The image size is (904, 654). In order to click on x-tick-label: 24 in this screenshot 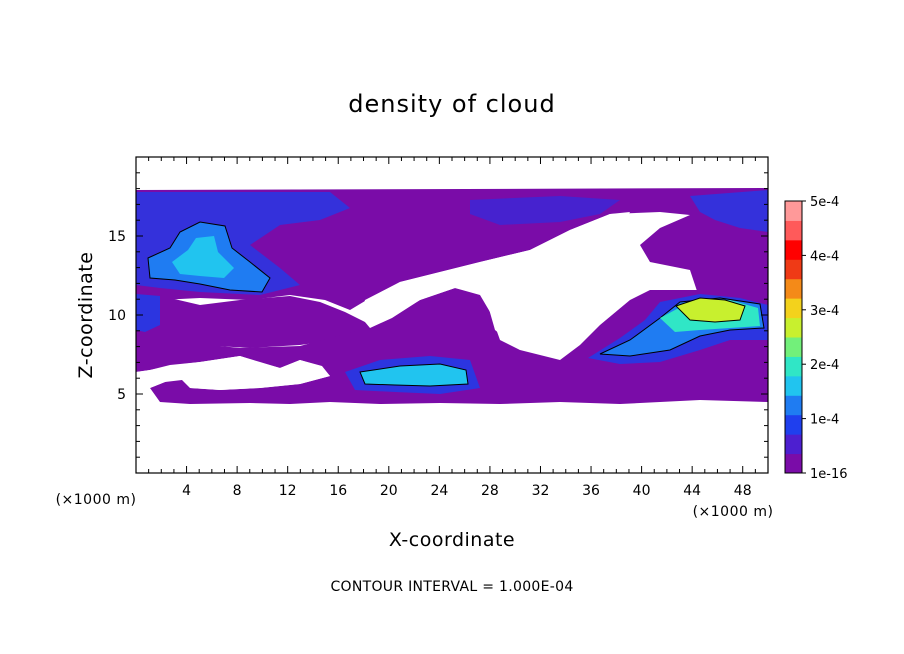, I will do `click(439, 491)`.